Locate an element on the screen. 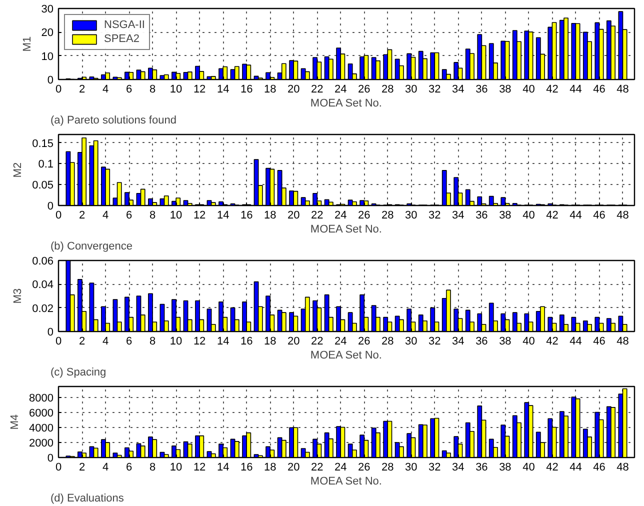 Image resolution: width=644 pixels, height=506 pixels. legend-label: SPEA2 is located at coordinates (122, 39).